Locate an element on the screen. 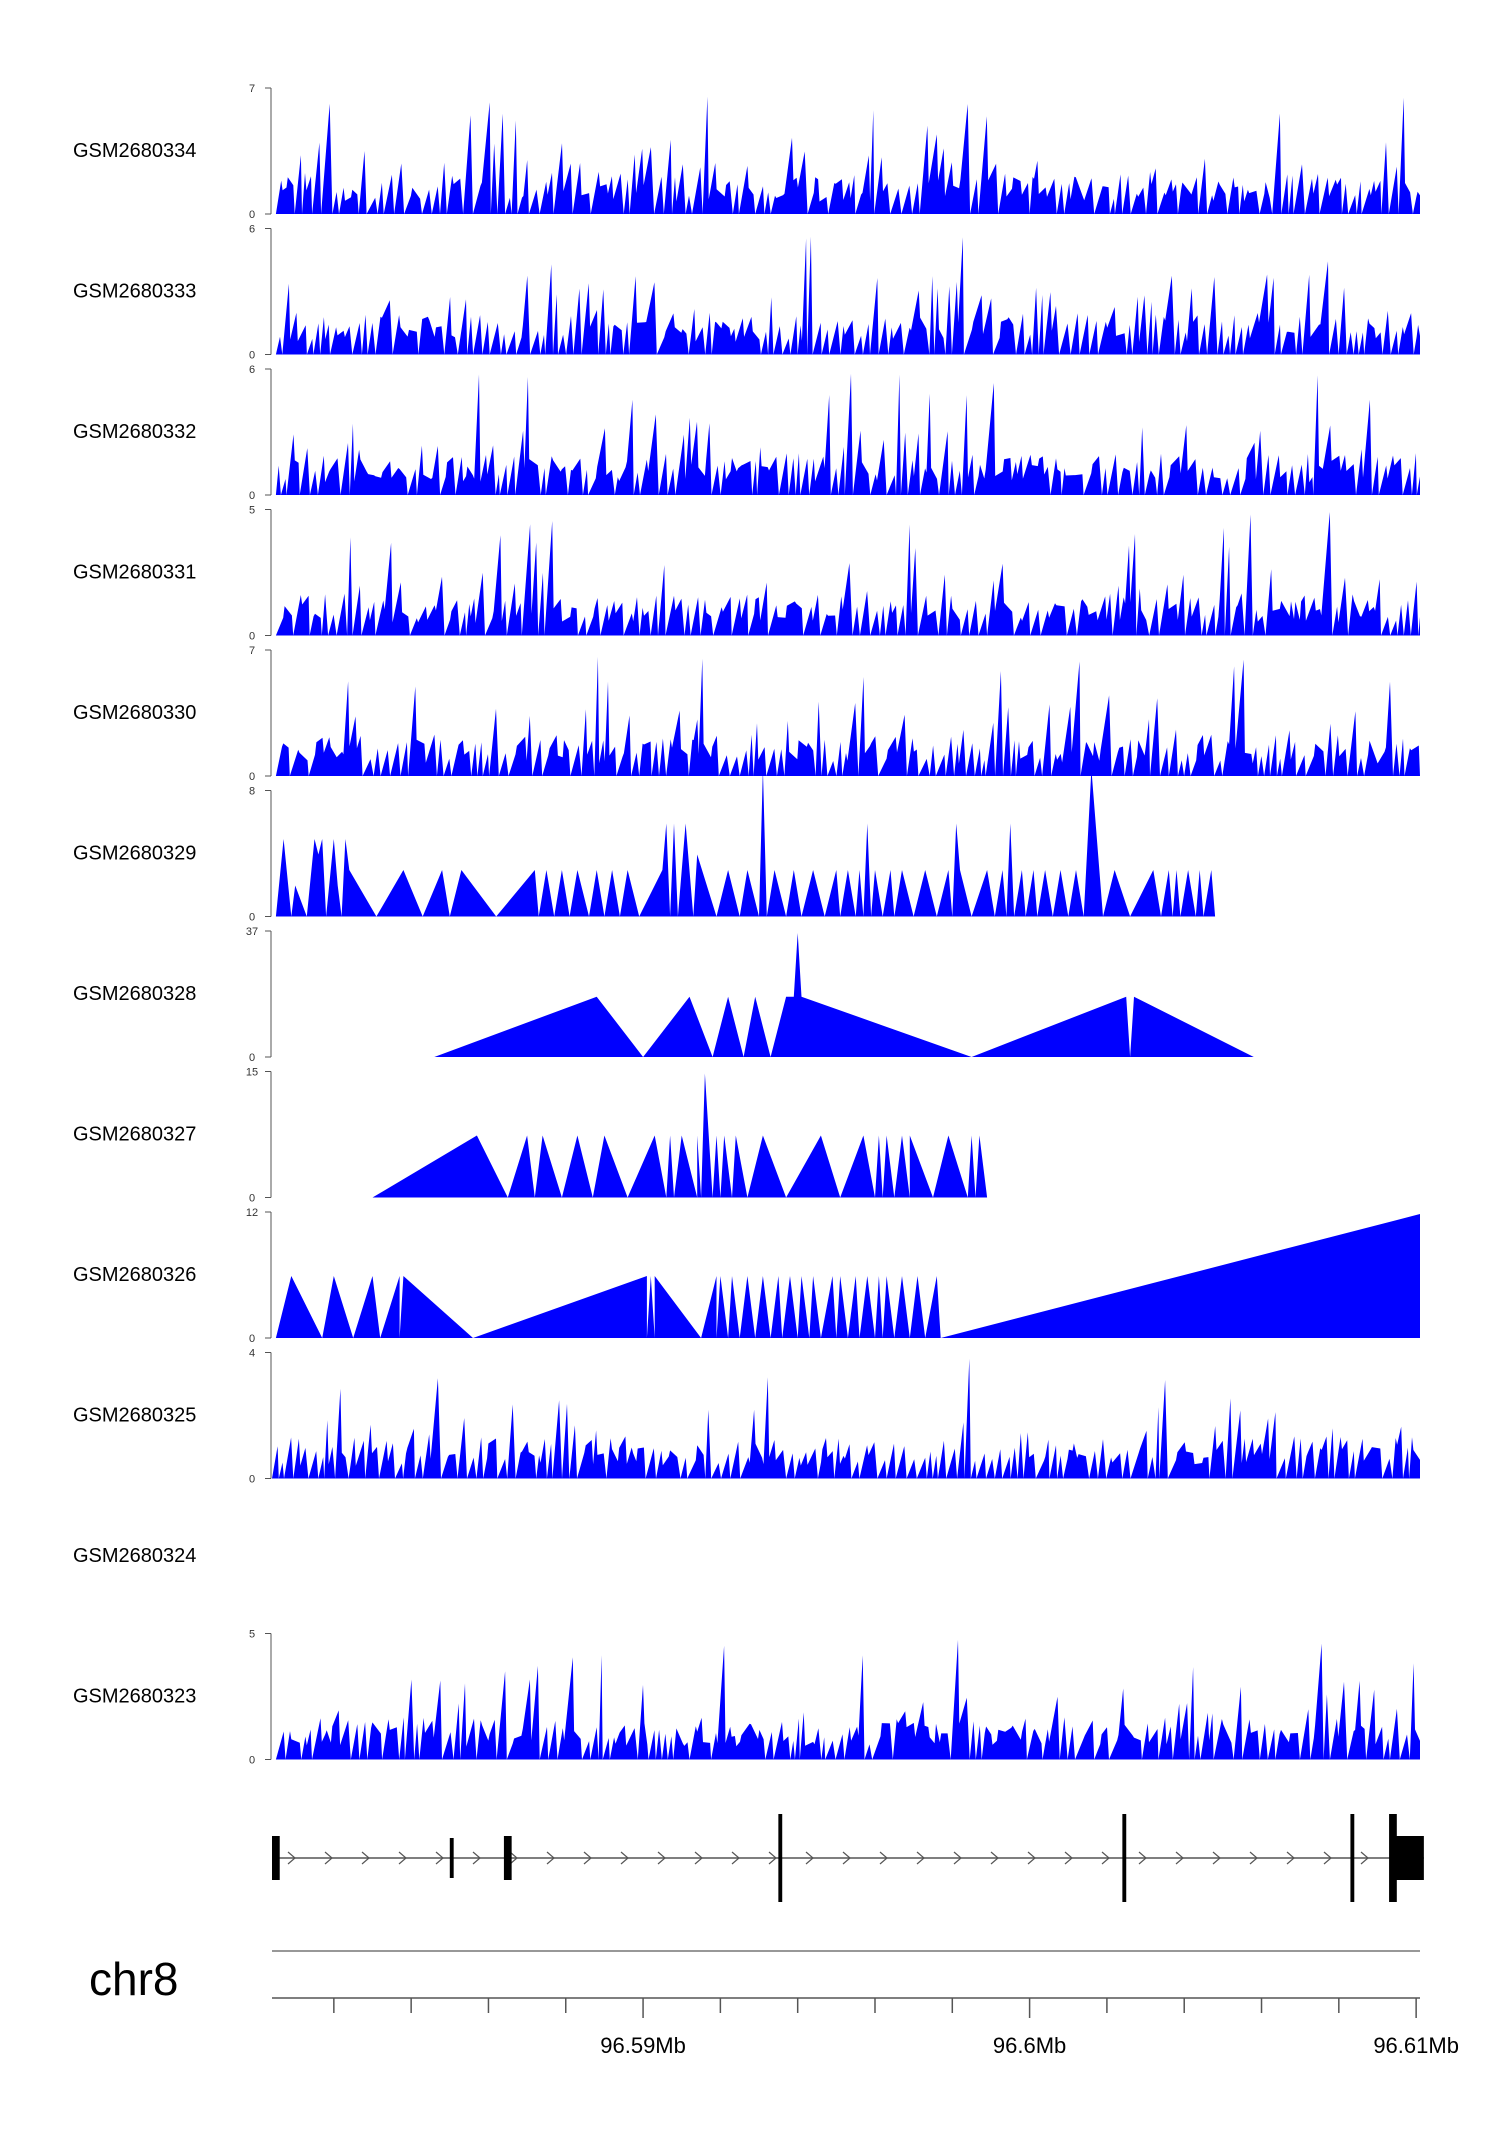 This screenshot has width=1500, height=2140. axis-major-tick-label: 96.6Mb is located at coordinates (1029, 2045).